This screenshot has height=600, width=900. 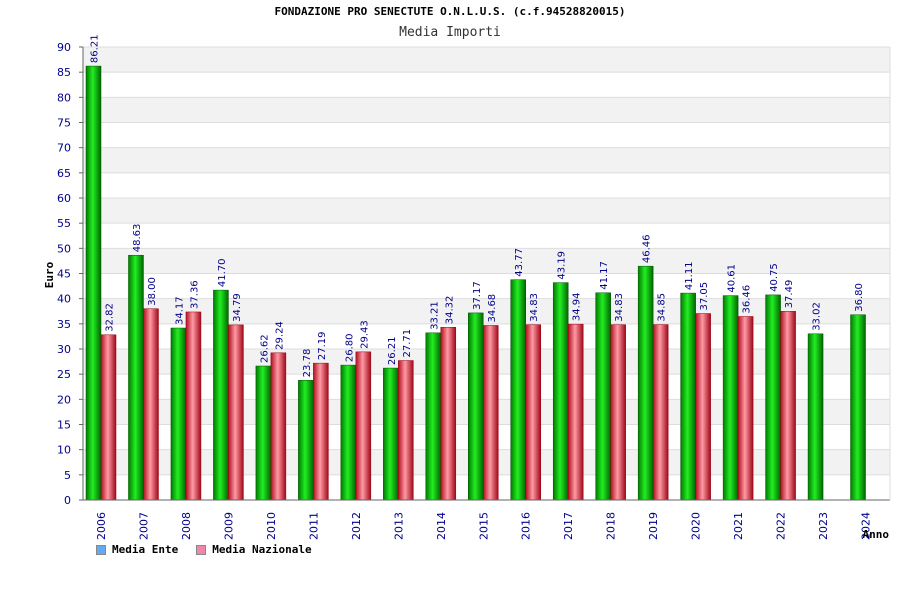 What do you see at coordinates (450, 32) in the screenshot?
I see `chart-subtitle: Media Importi` at bounding box center [450, 32].